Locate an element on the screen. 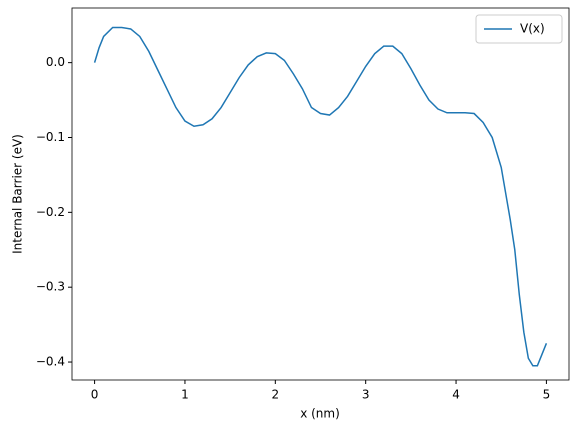 The width and height of the screenshot is (578, 432). y-tick-label: −0.3 is located at coordinates (50, 287).